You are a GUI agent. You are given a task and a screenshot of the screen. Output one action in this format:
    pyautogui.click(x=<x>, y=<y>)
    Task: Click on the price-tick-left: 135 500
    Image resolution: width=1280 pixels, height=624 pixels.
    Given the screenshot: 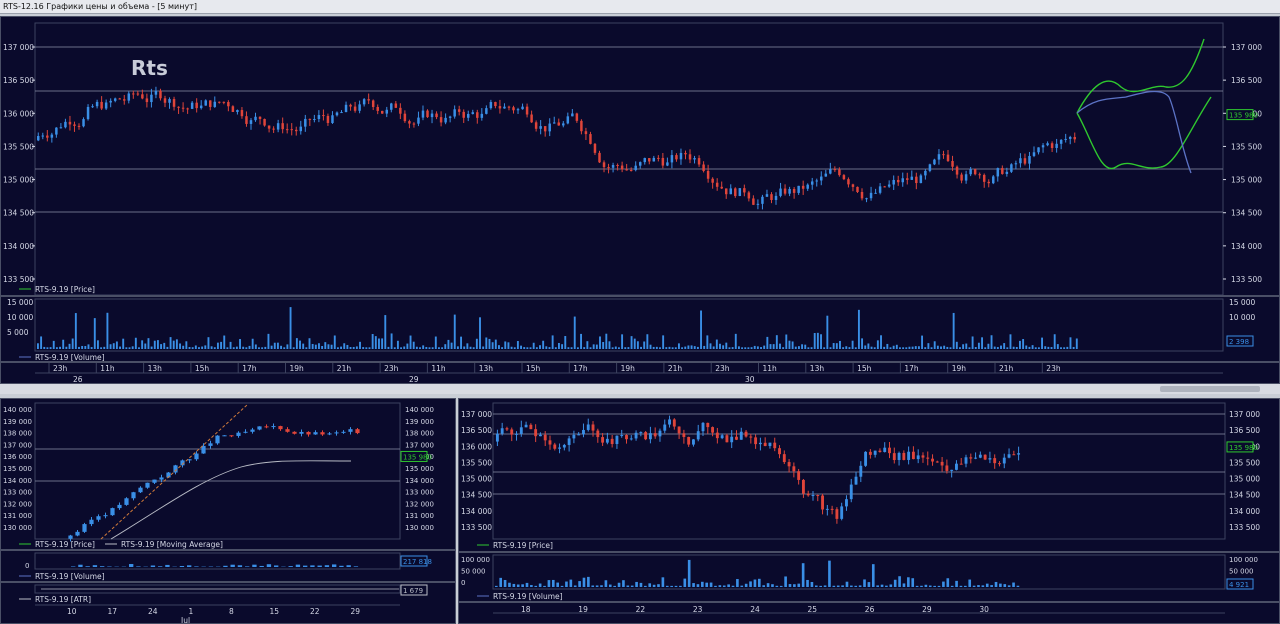 What is the action you would take?
    pyautogui.click(x=18, y=146)
    